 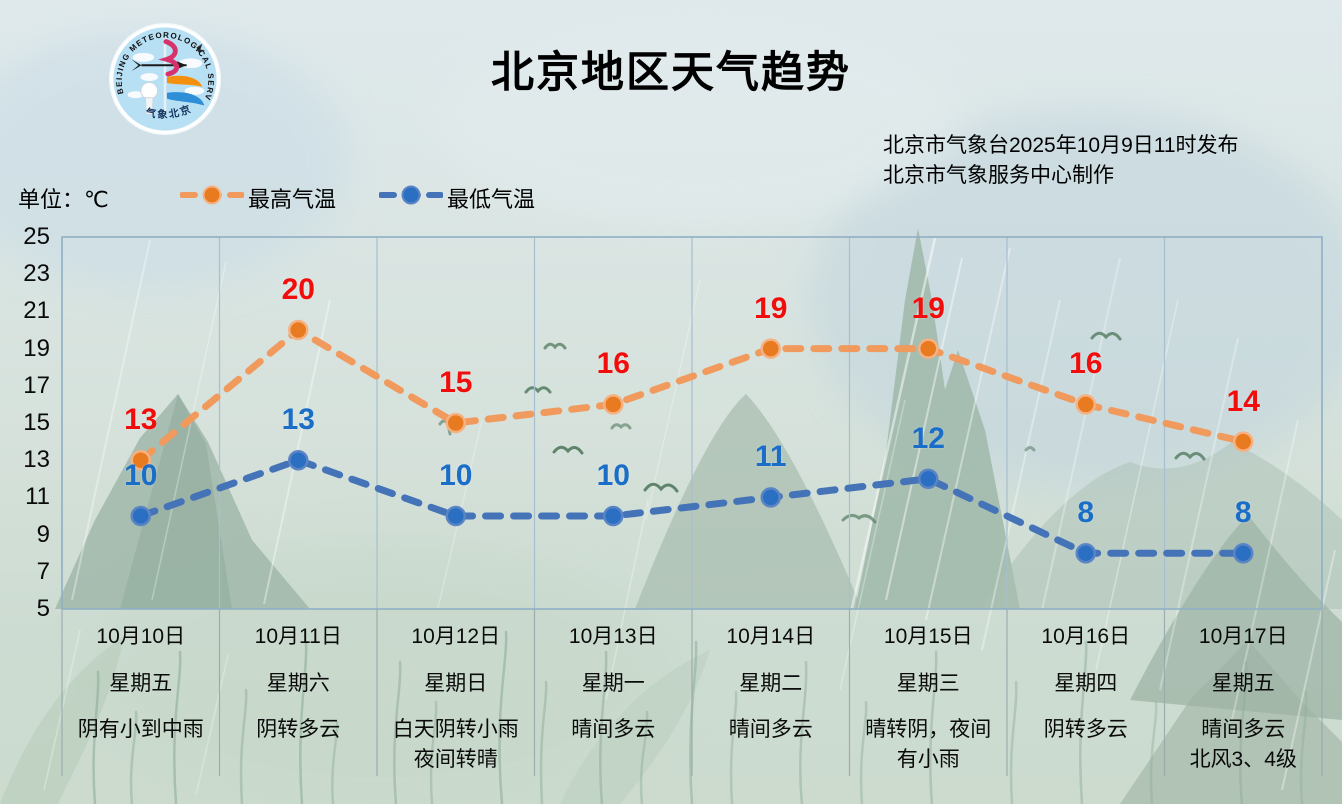 What do you see at coordinates (298, 636) in the screenshot?
I see `day-date: 10月11日` at bounding box center [298, 636].